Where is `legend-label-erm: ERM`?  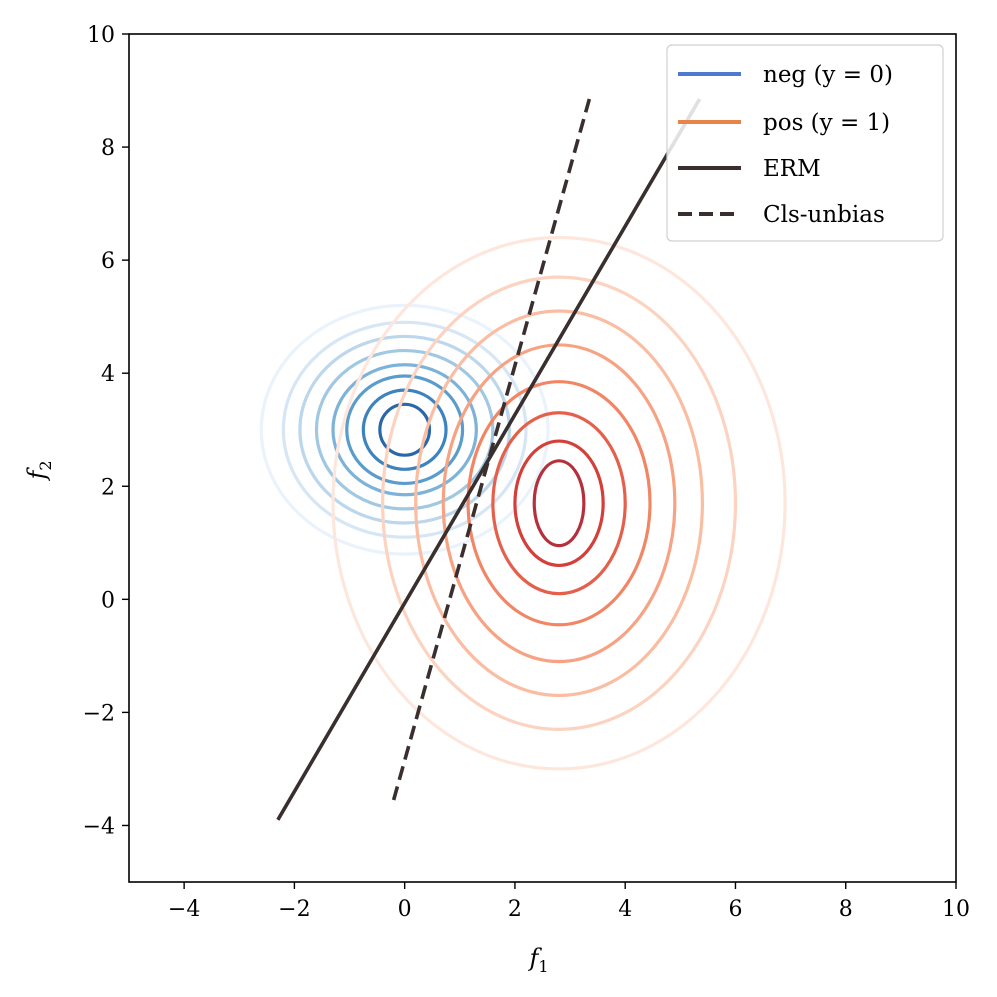 legend-label-erm: ERM is located at coordinates (792, 169).